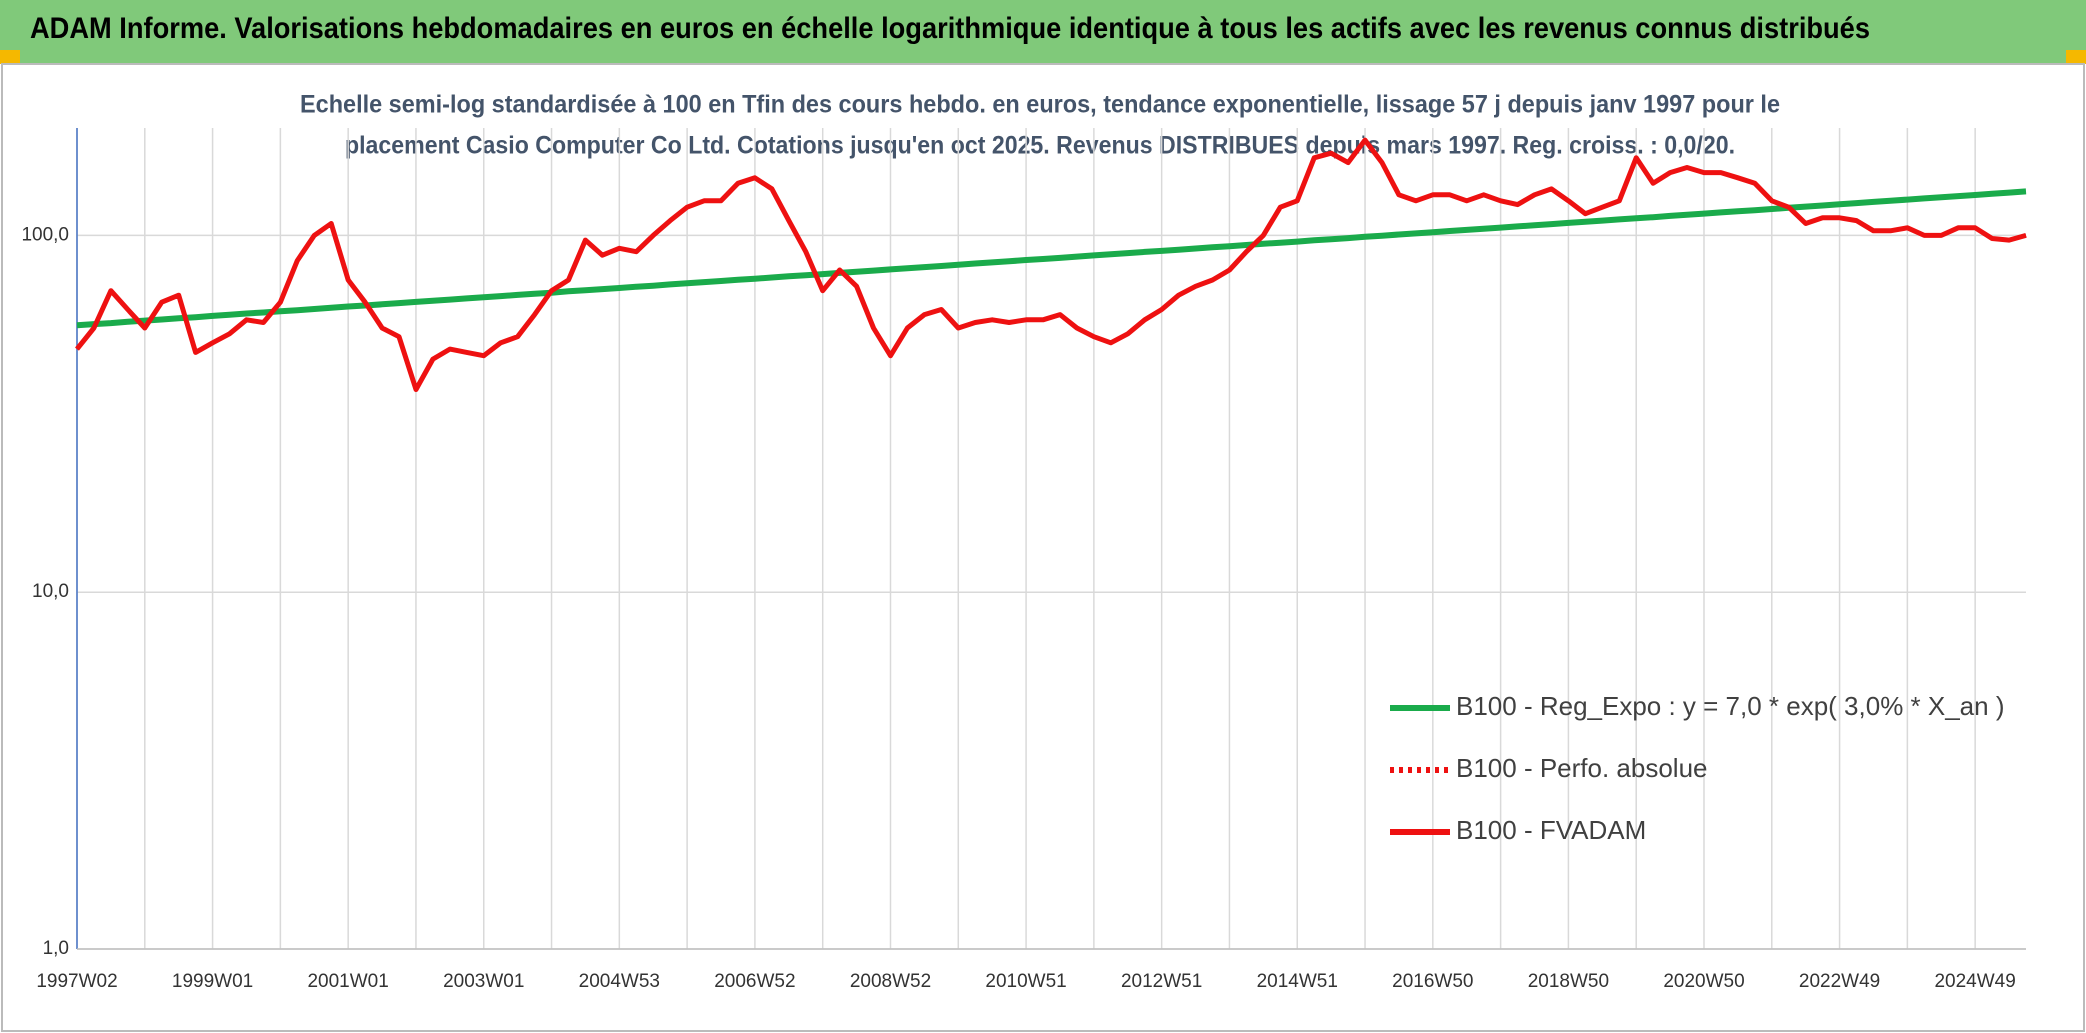 This screenshot has height=1033, width=2086. Describe the element at coordinates (1297, 981) in the screenshot. I see `x-tick-label: 2014W51` at that location.